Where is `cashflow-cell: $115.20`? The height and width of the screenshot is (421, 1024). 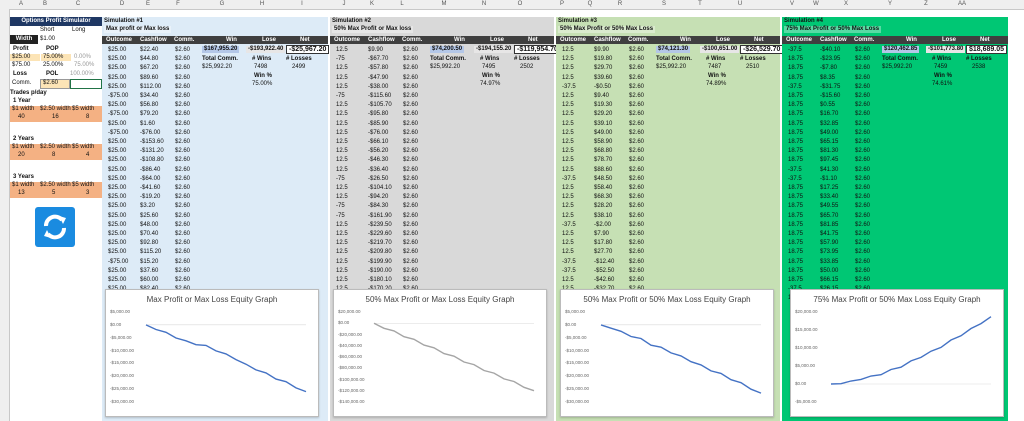 cashflow-cell: $115.20 is located at coordinates (151, 252).